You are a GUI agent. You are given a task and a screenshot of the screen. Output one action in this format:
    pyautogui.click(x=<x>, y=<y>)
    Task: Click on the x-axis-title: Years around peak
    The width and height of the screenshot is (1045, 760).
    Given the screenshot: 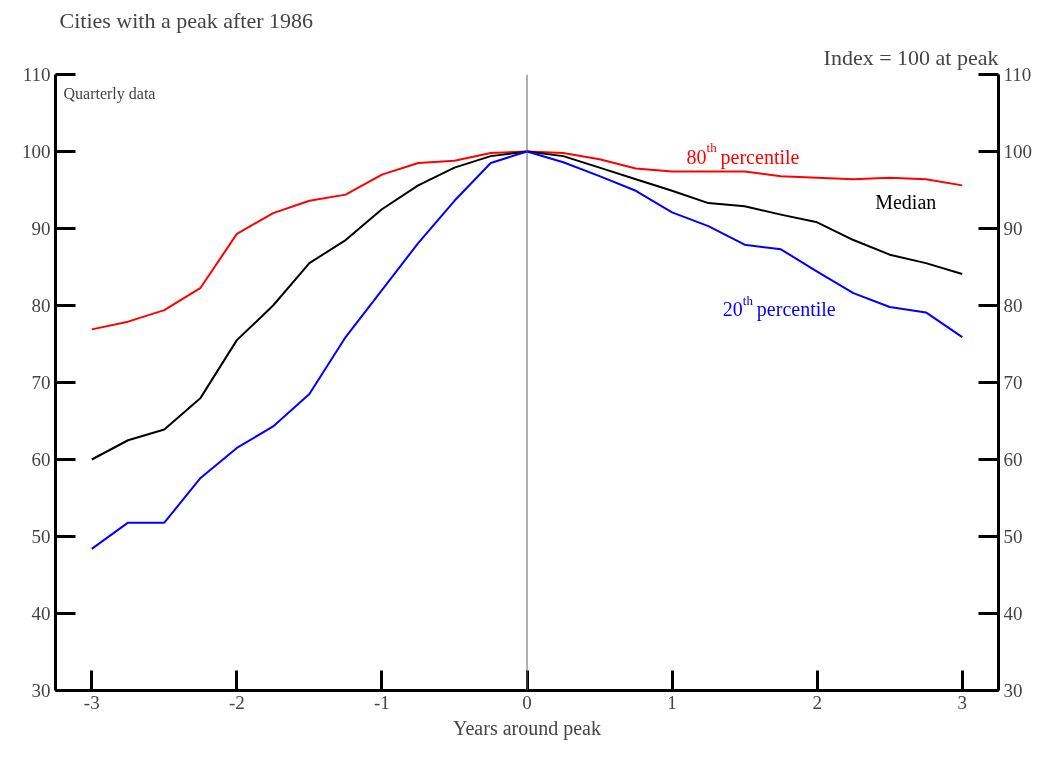 What is the action you would take?
    pyautogui.click(x=527, y=728)
    